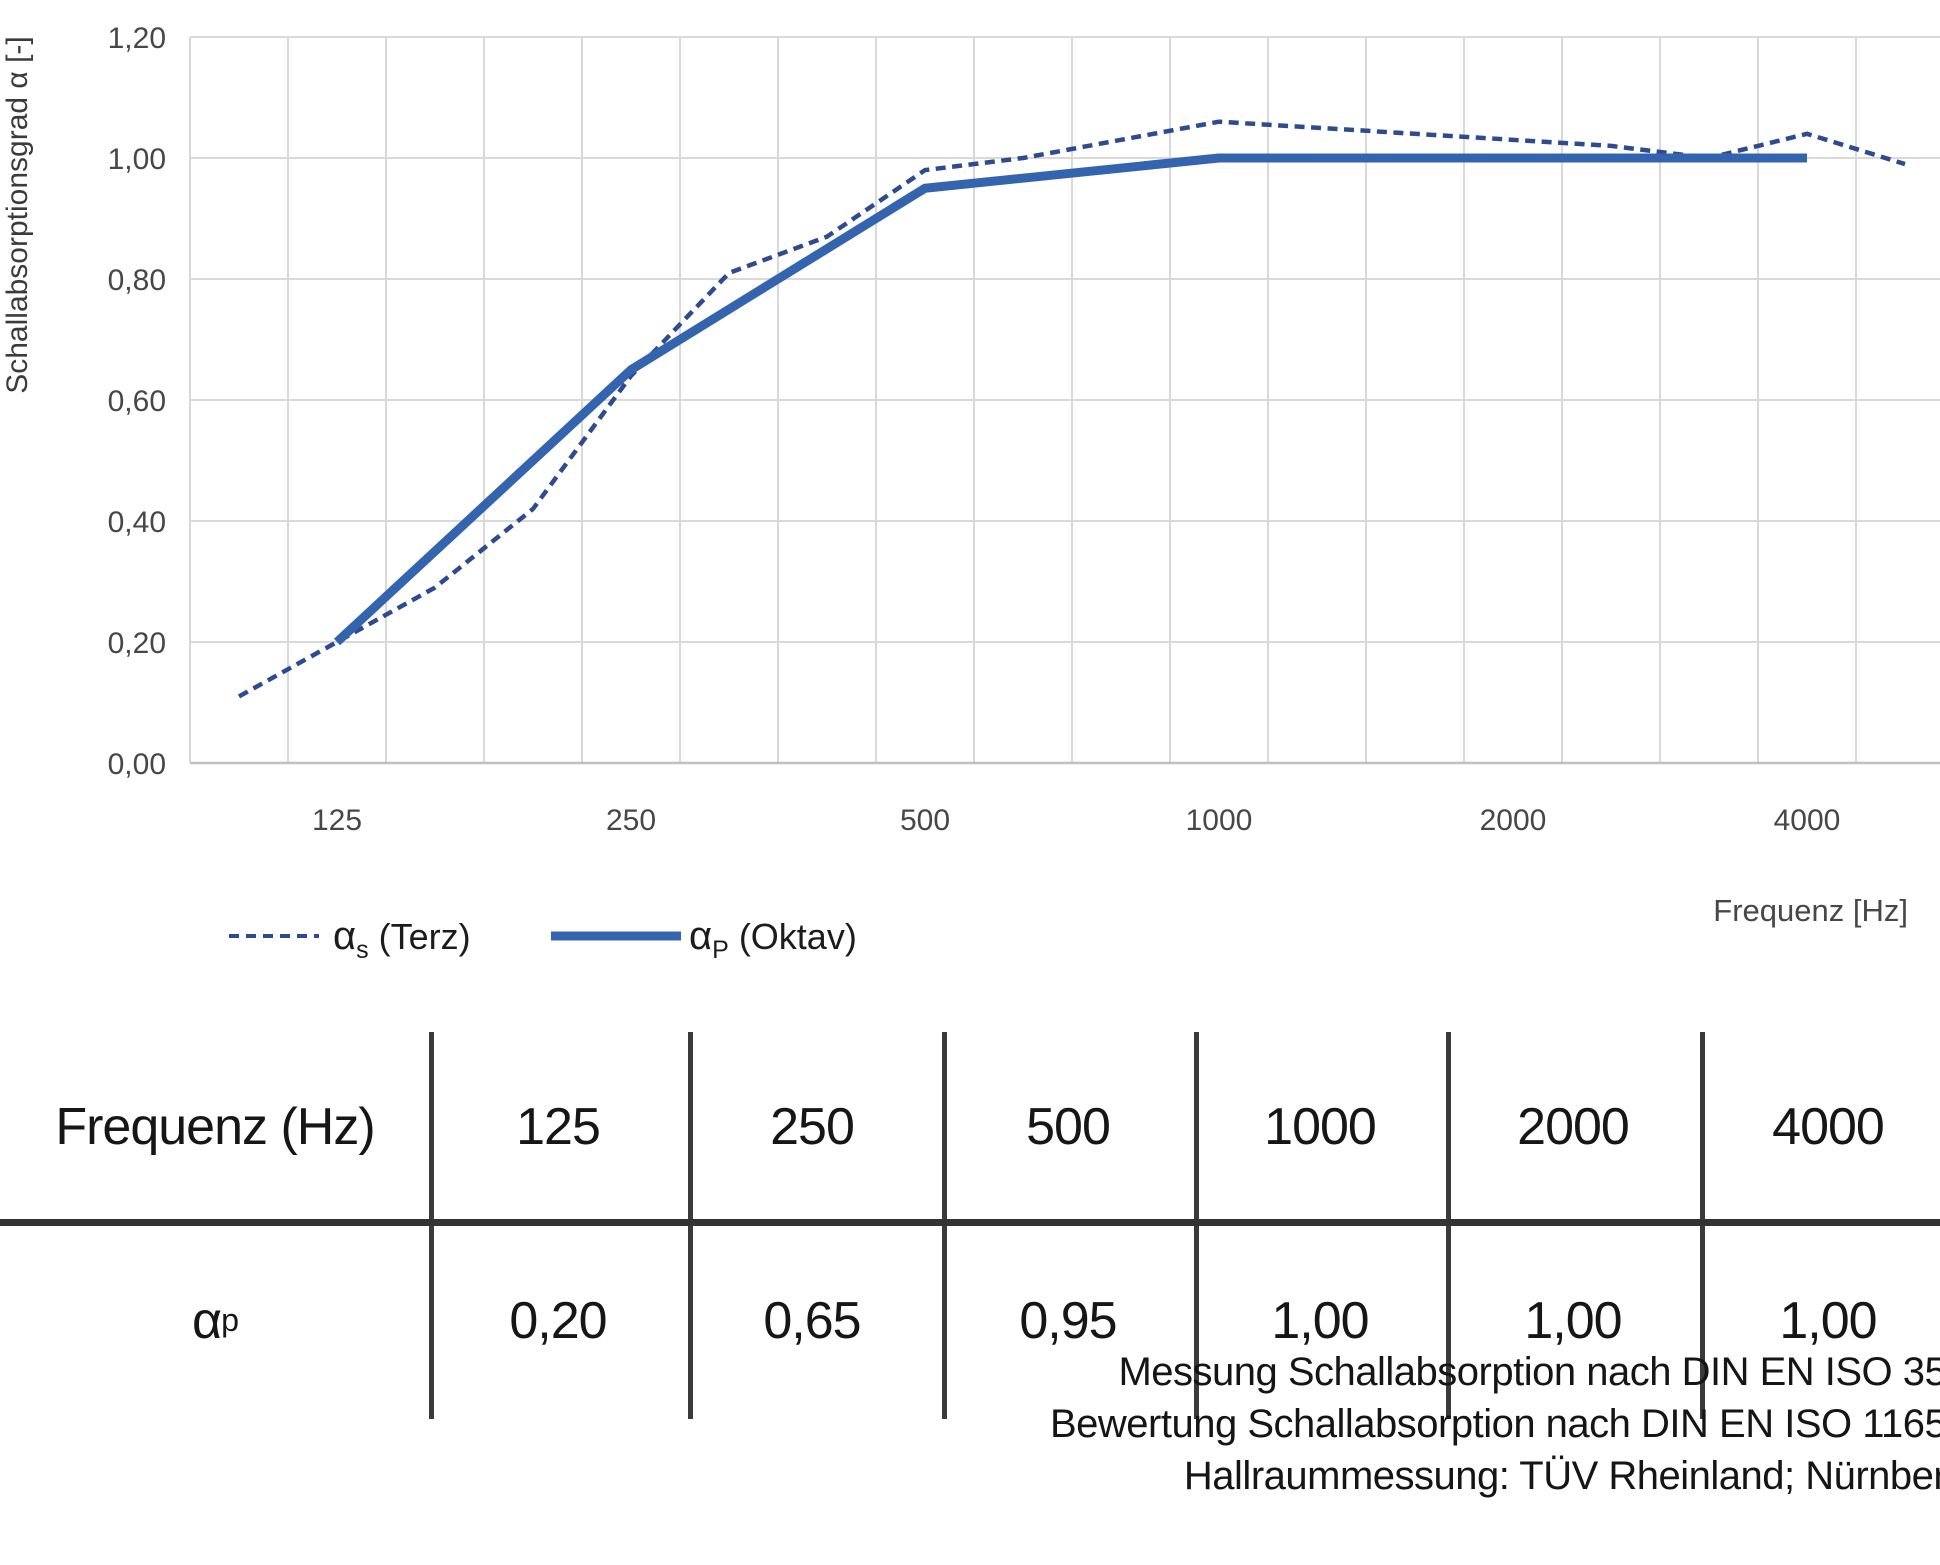 This screenshot has height=1565, width=1940. I want to click on table-header-cell: 4000, so click(1828, 1127).